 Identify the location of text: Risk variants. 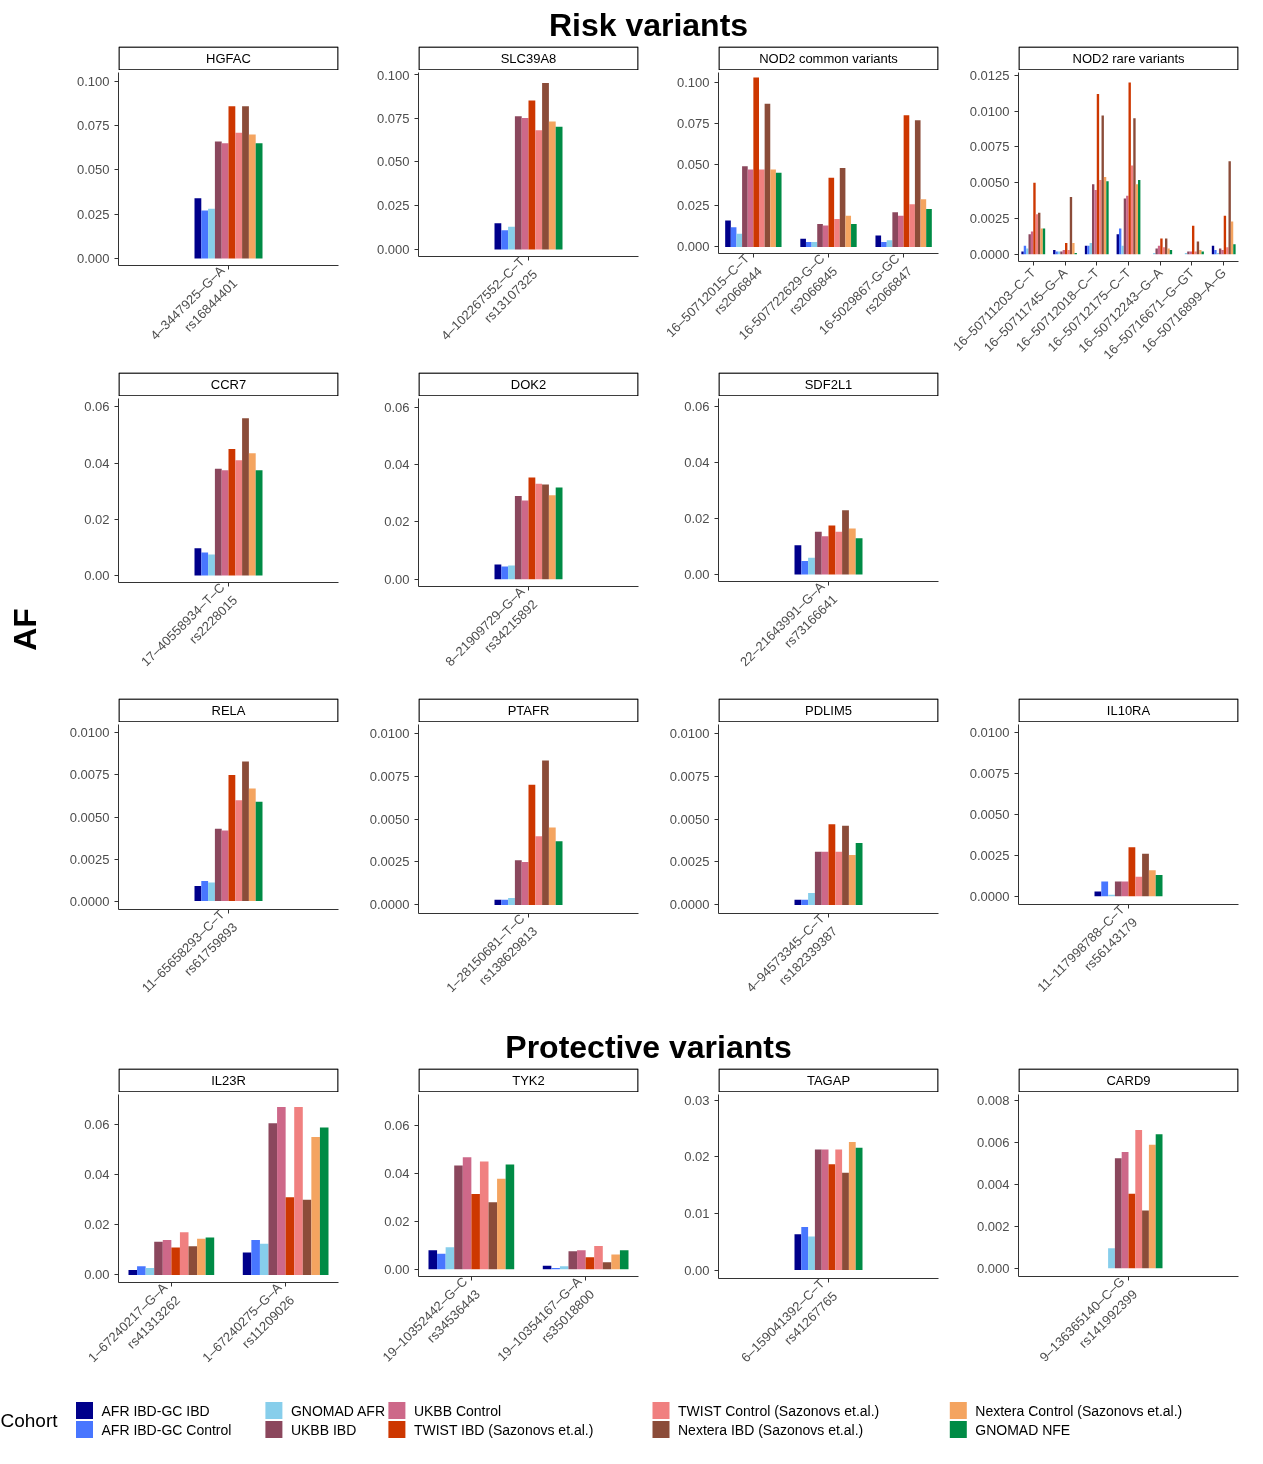
(648, 24).